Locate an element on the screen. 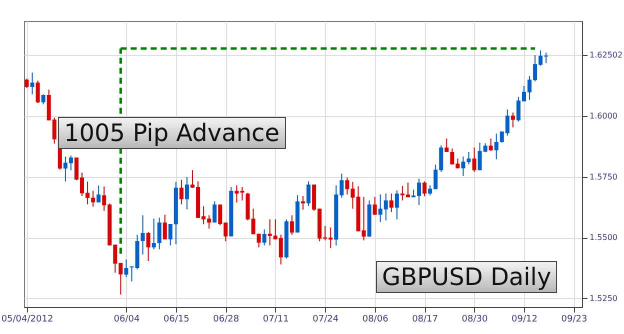 The image size is (624, 334). x-tick-label: 08/06 is located at coordinates (375, 319).